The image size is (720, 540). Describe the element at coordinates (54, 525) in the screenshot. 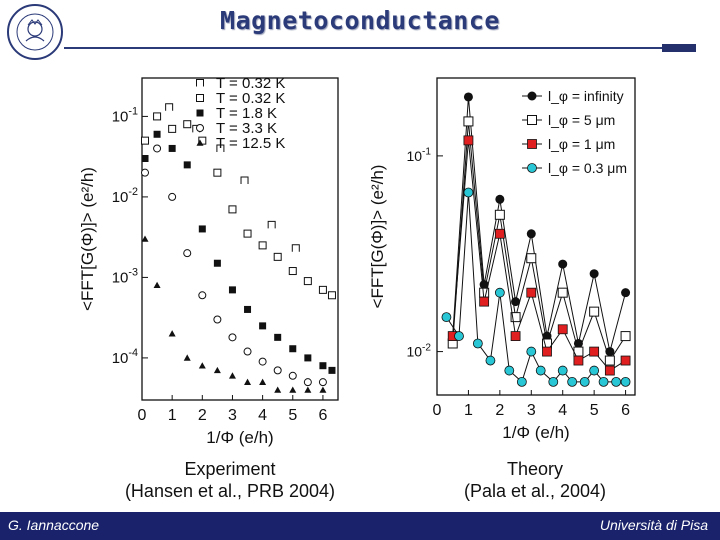

I see `footer-author: G. Iannaccone` at that location.